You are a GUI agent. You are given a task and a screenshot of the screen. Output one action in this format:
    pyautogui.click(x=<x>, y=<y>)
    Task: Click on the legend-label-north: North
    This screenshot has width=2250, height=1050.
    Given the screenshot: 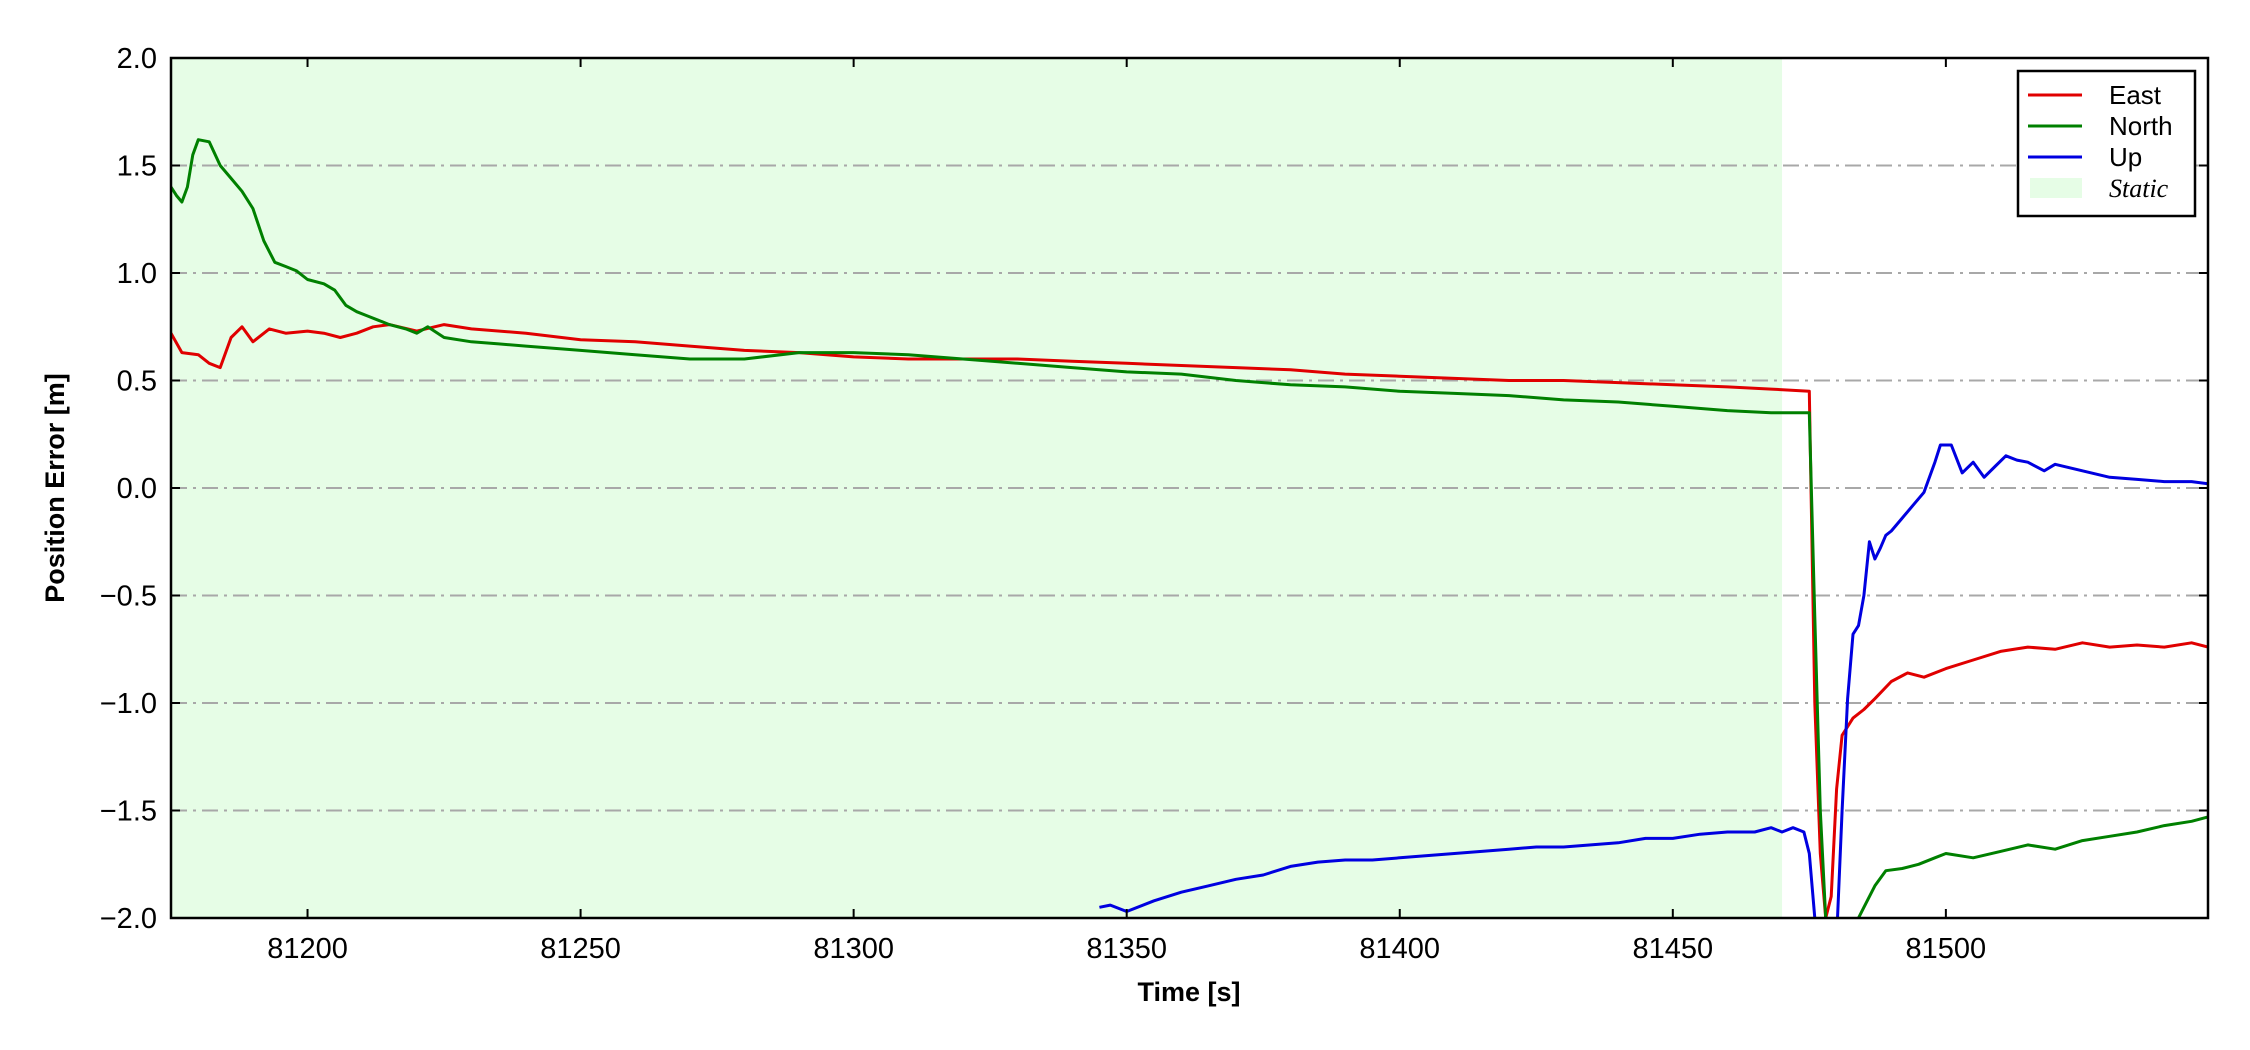 What is the action you would take?
    pyautogui.click(x=2141, y=126)
    